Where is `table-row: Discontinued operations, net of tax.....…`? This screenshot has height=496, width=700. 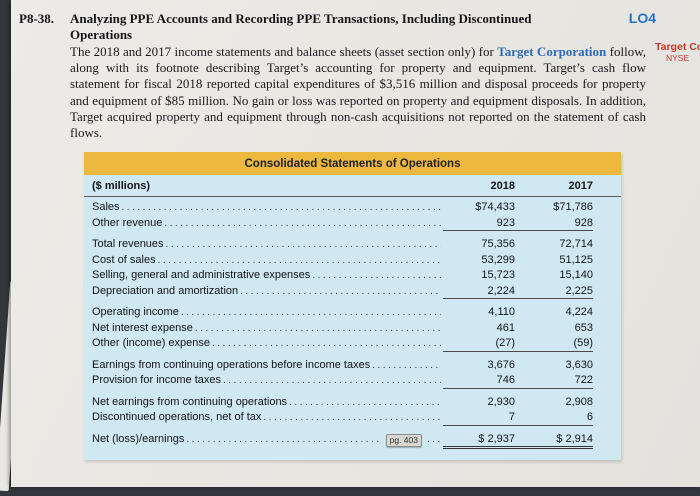 table-row: Discontinued operations, net of tax.....… is located at coordinates (352, 418).